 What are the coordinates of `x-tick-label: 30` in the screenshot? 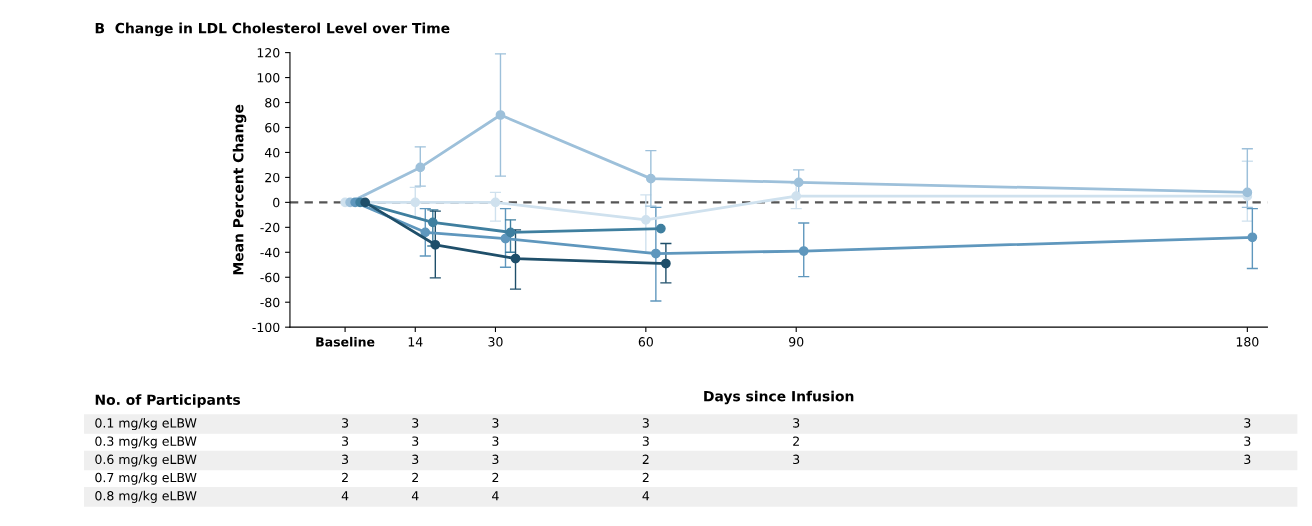 It's located at (495, 342).